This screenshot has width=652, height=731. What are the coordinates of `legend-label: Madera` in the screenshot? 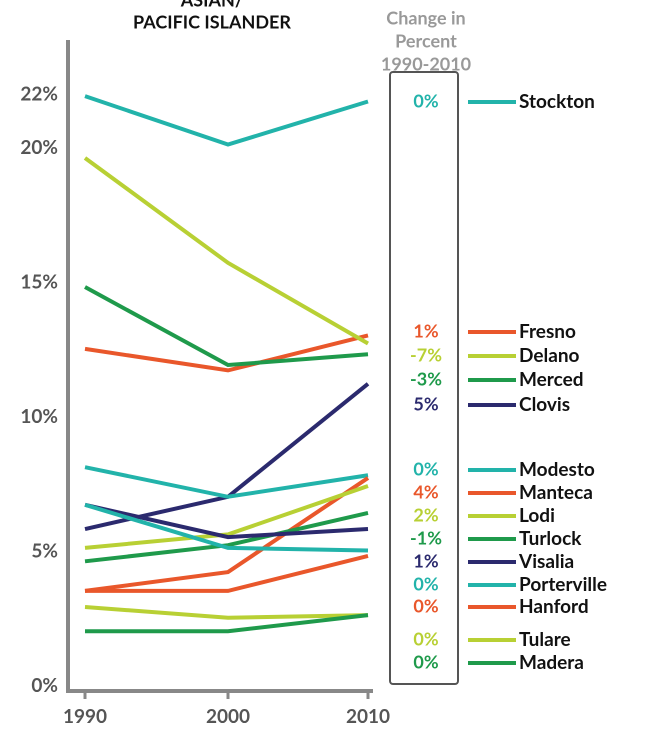 It's located at (551, 662).